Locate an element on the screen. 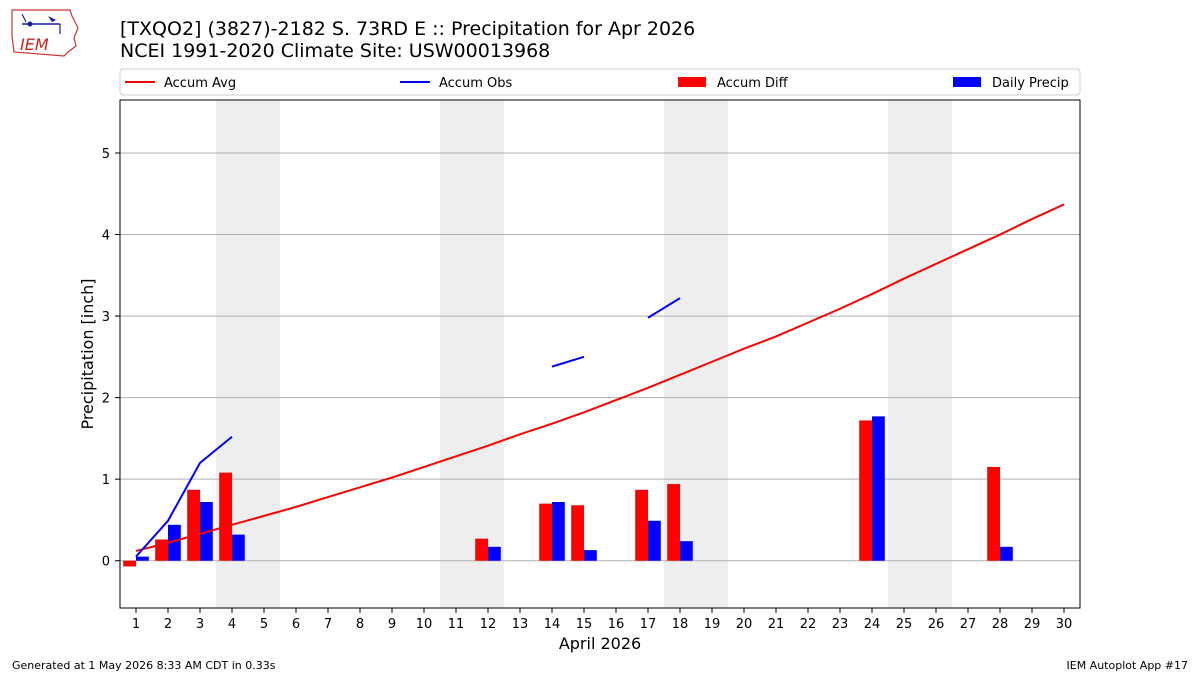 Image resolution: width=1200 pixels, height=675 pixels. x-tick-label: 24 is located at coordinates (872, 624).